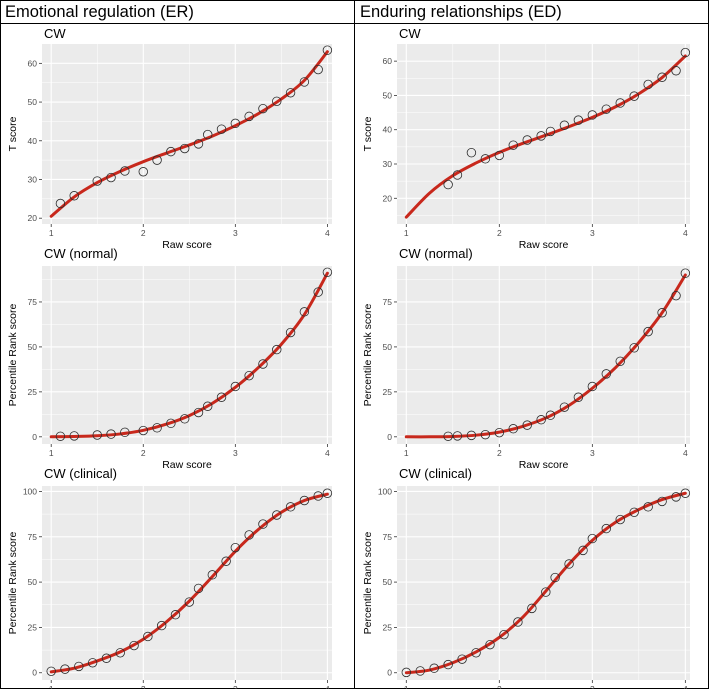  Describe the element at coordinates (410, 33) in the screenshot. I see `chart-title: CW` at that location.